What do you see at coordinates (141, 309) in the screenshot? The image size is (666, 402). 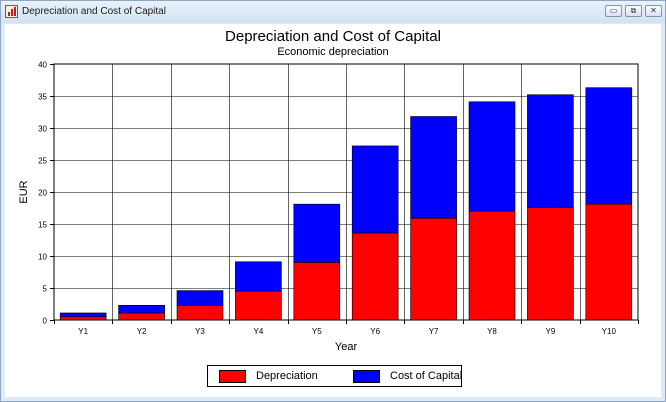 I see `bar-cost-of-capital-y2` at bounding box center [141, 309].